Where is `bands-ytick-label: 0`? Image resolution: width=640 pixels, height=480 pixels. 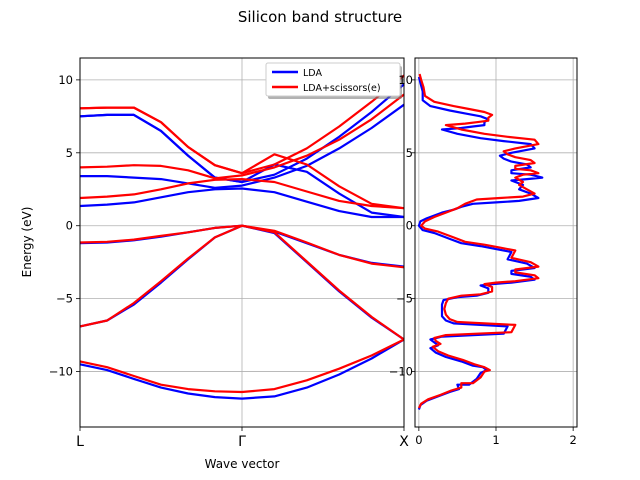 bands-ytick-label: 0 is located at coordinates (69, 226).